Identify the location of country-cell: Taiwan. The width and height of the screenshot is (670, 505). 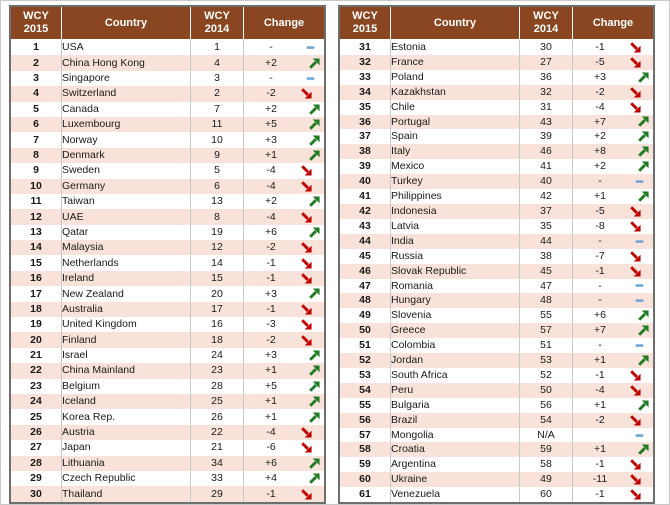
(126, 201).